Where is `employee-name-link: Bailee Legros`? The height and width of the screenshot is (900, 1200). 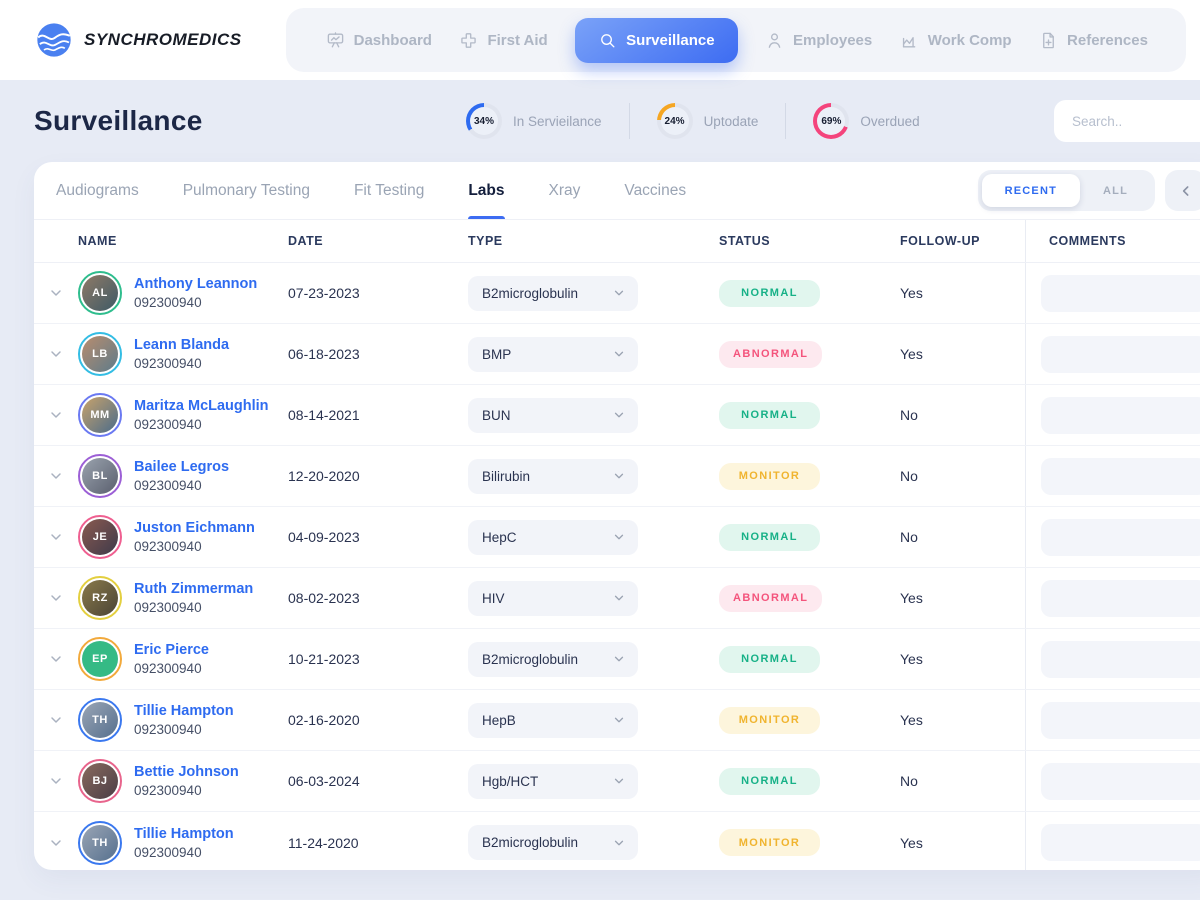 employee-name-link: Bailee Legros is located at coordinates (182, 467).